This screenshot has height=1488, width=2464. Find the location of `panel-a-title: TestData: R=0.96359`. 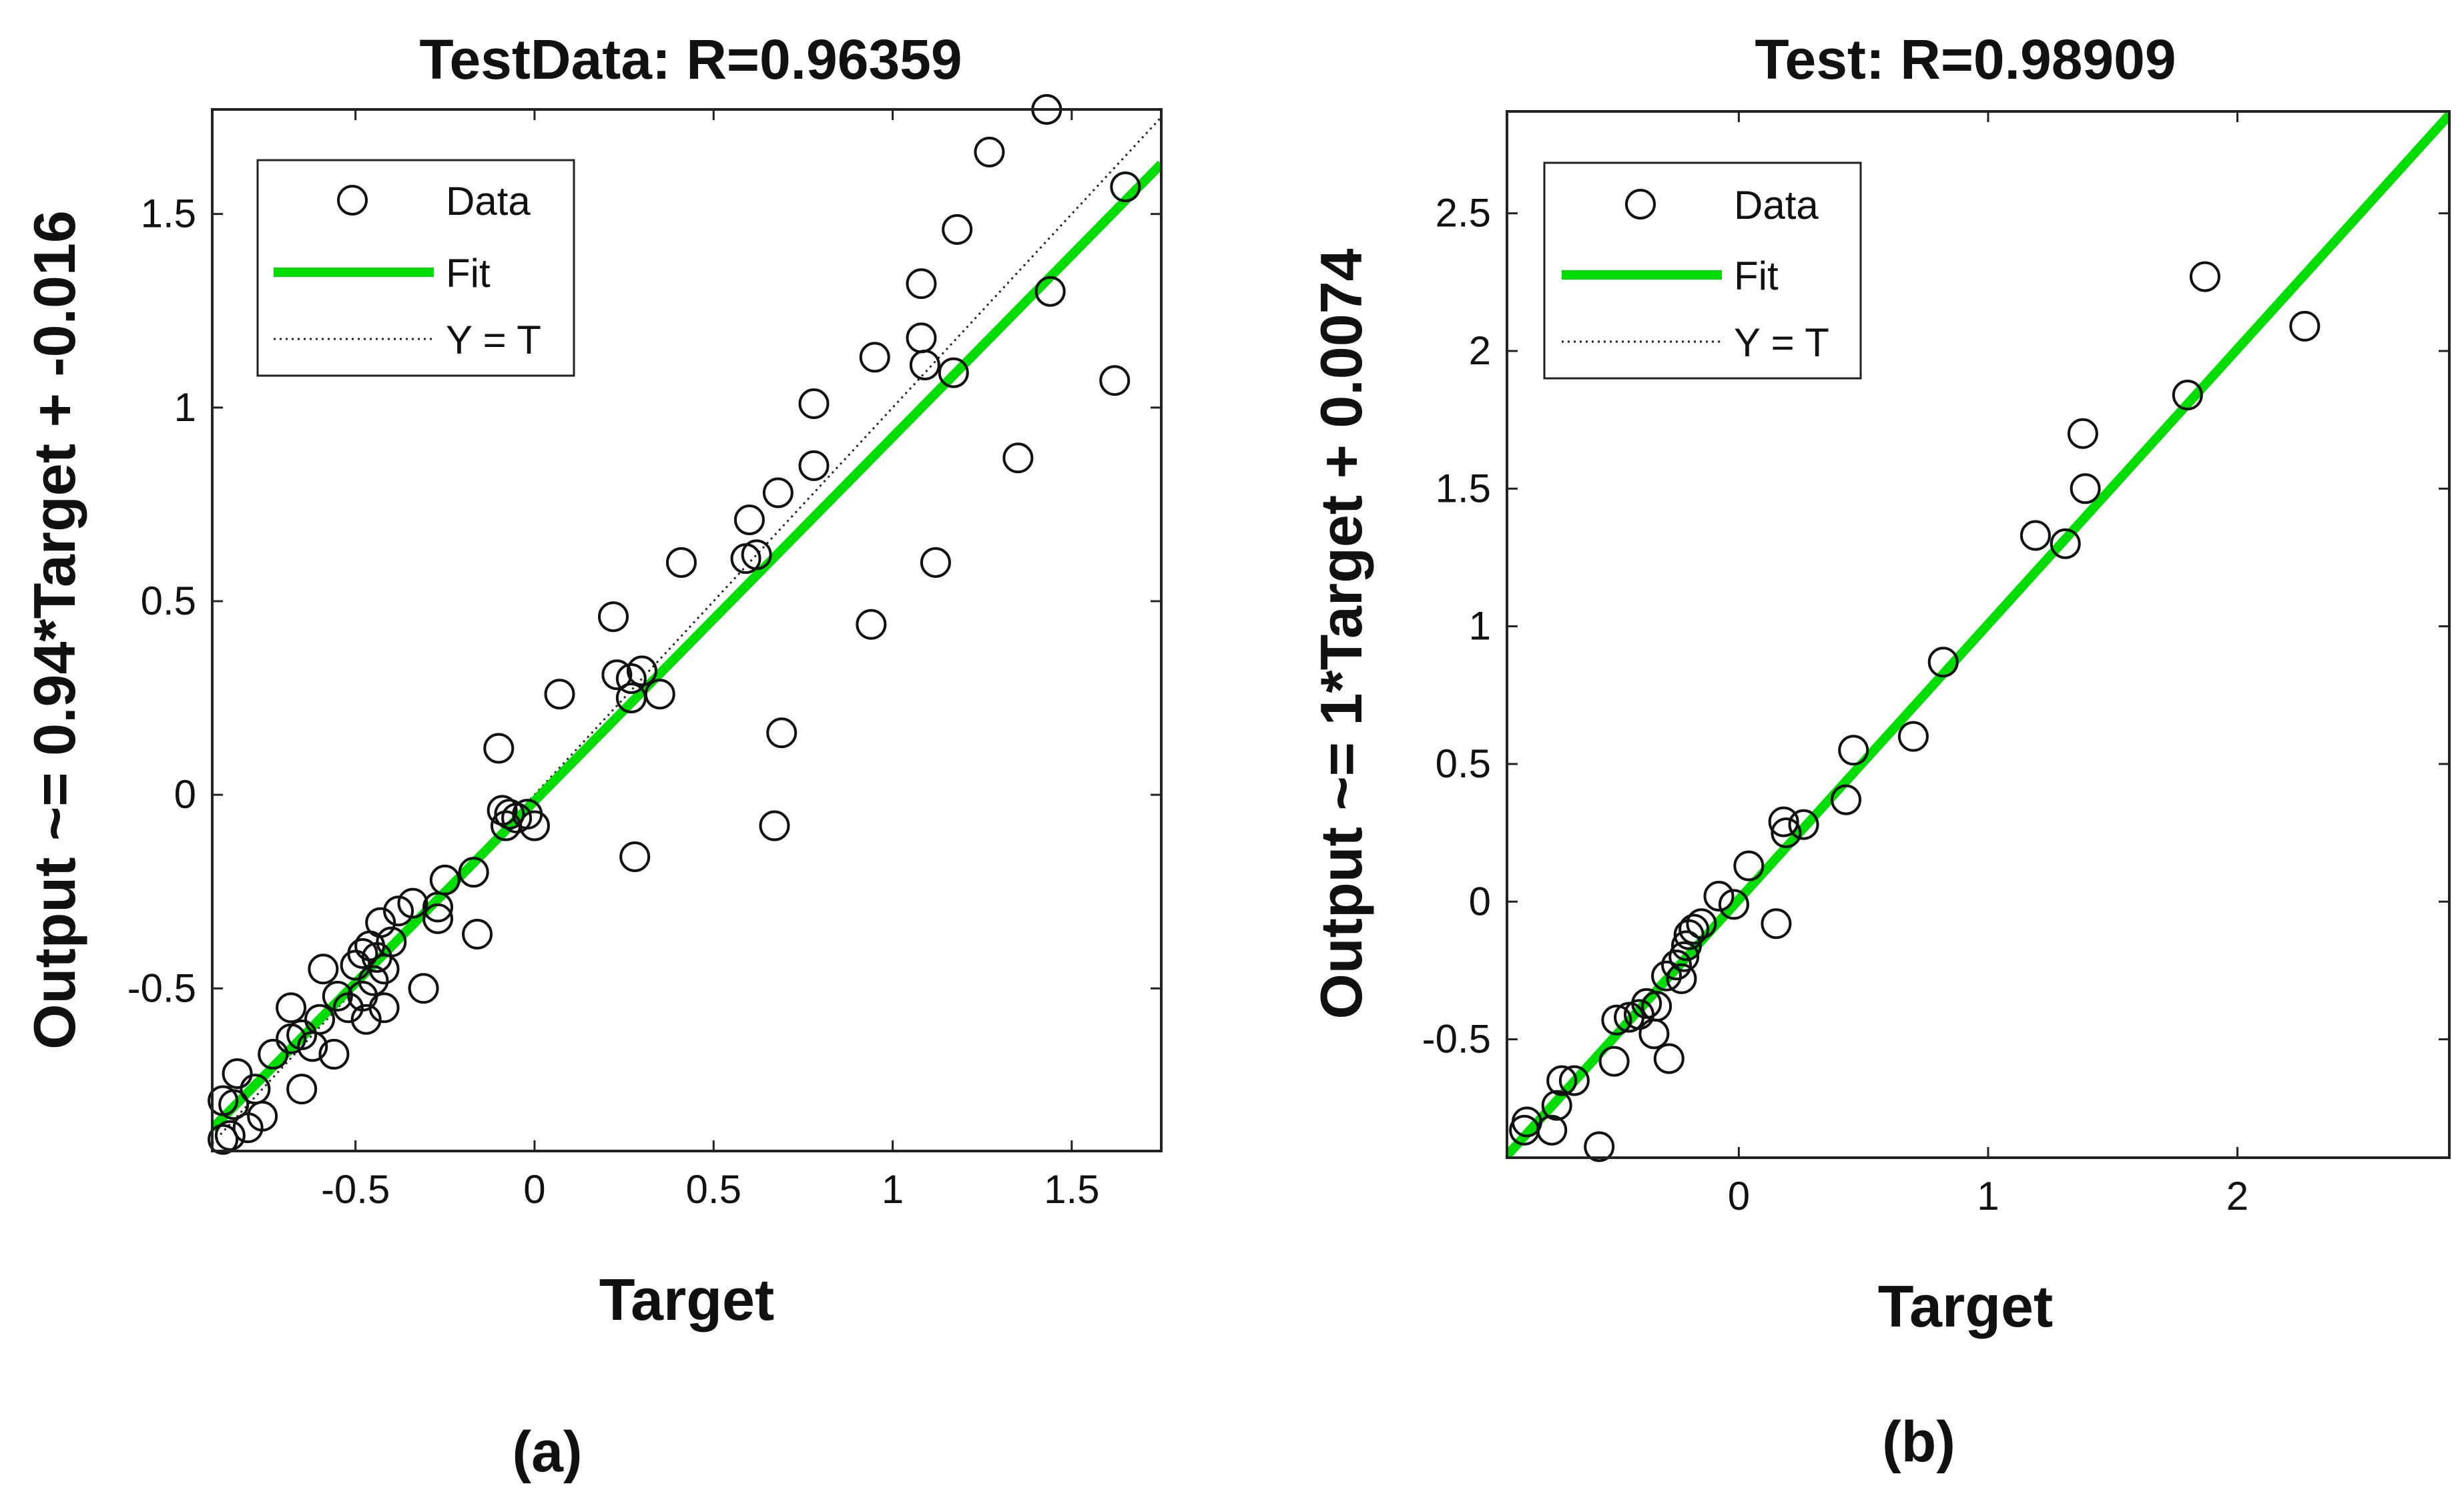

panel-a-title: TestData: R=0.96359 is located at coordinates (691, 59).